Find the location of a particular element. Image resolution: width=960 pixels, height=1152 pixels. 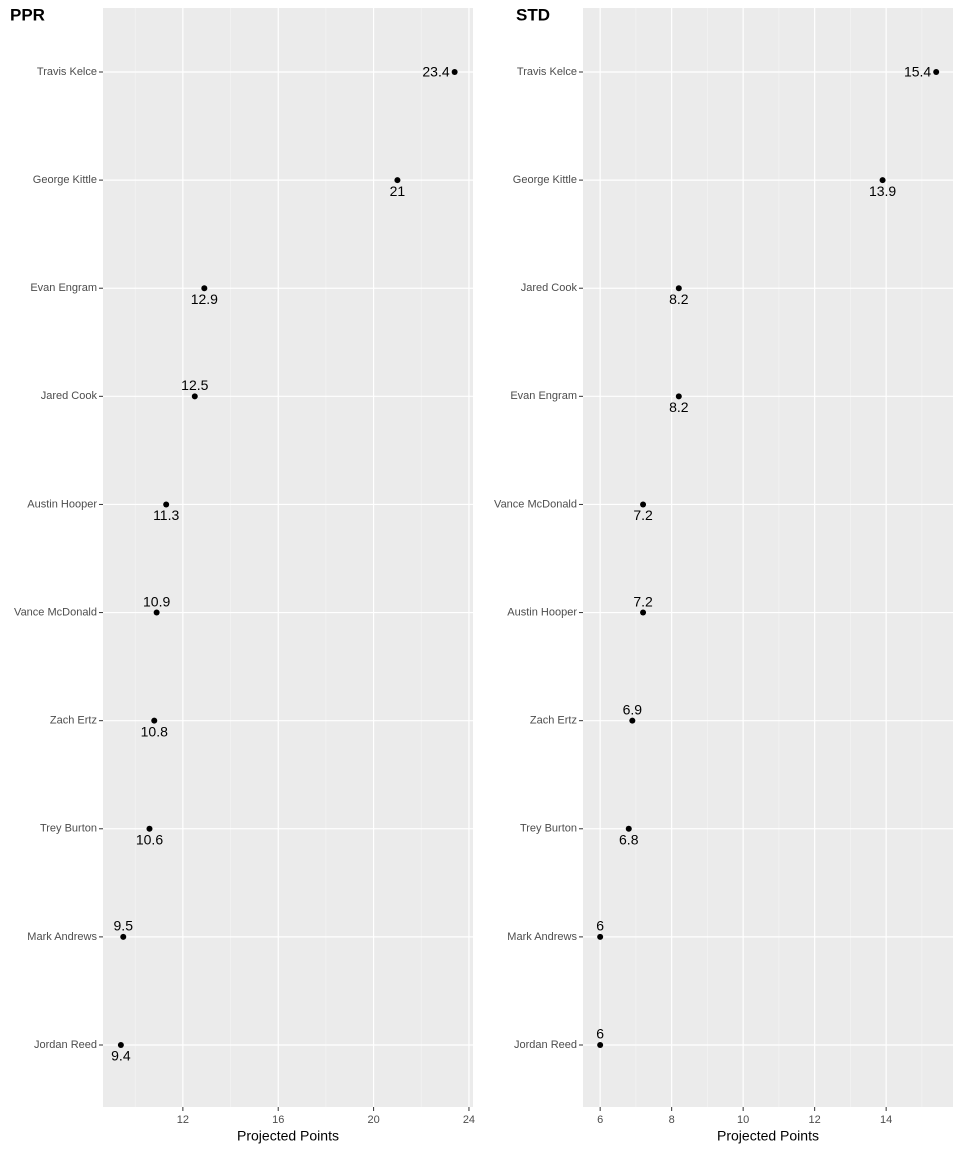

data-label: 10.8 is located at coordinates (154, 731).